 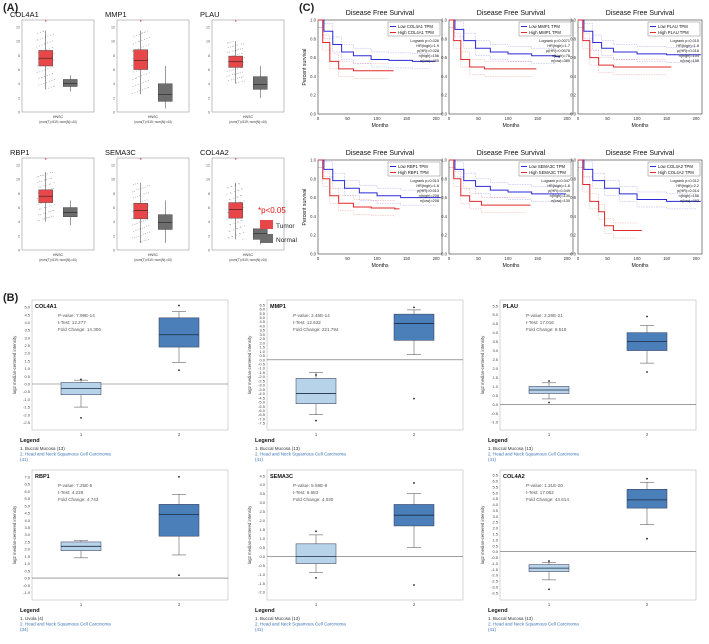 I want to click on b-y-tick: 3.0, so click(x=262, y=334).